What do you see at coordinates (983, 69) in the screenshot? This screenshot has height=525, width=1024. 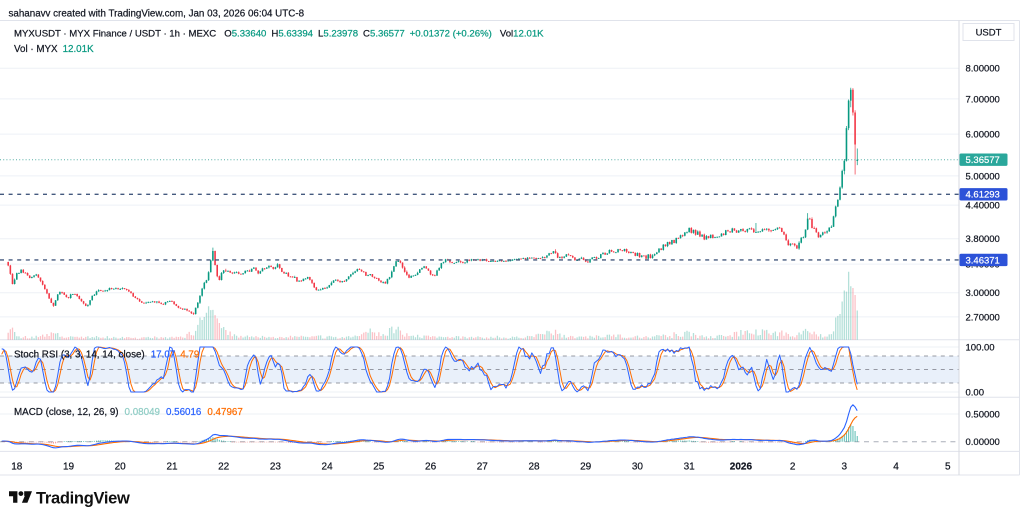 I see `svg-text: 8.00000` at bounding box center [983, 69].